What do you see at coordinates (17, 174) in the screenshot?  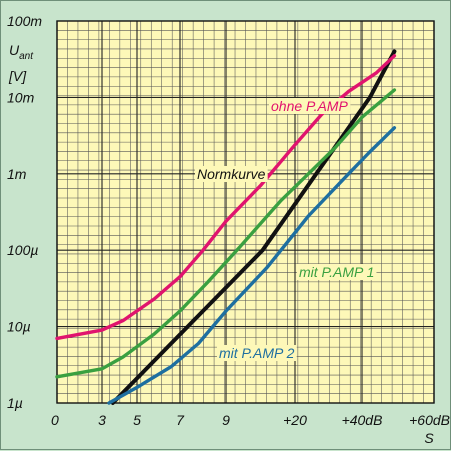 I see `y-tick-label: 1m` at bounding box center [17, 174].